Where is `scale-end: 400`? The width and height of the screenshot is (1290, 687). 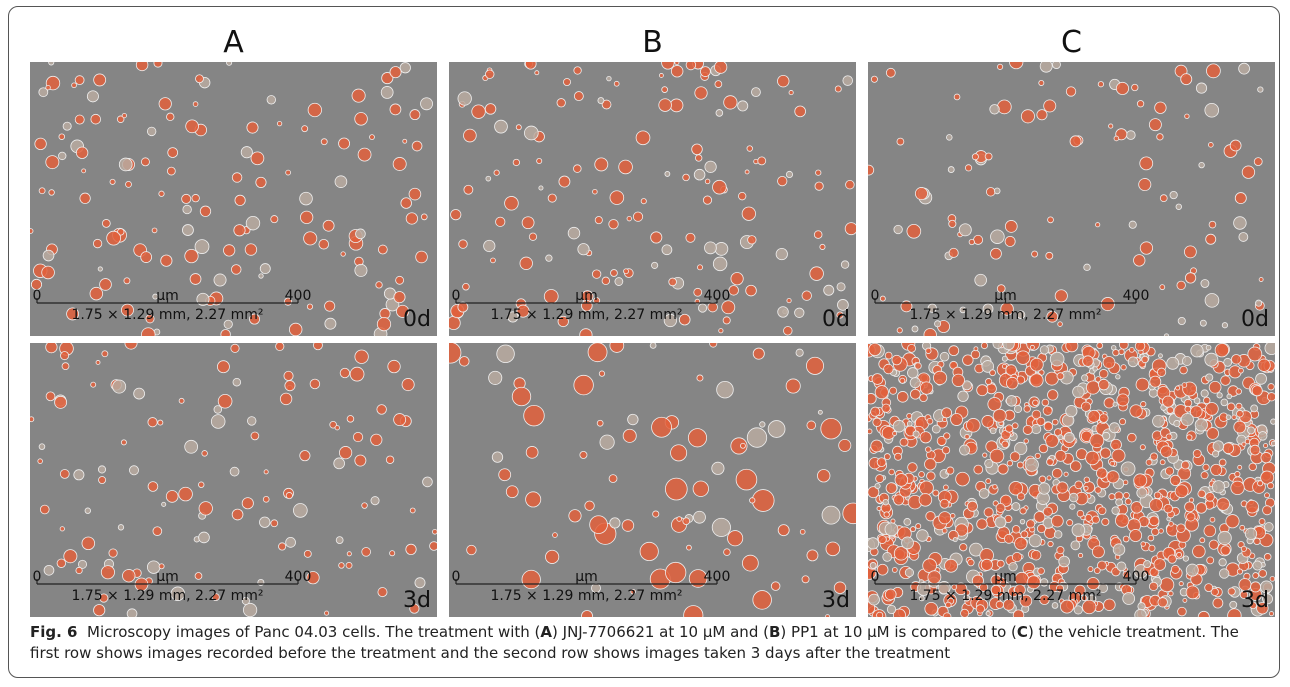
scale-end: 400 is located at coordinates (298, 577).